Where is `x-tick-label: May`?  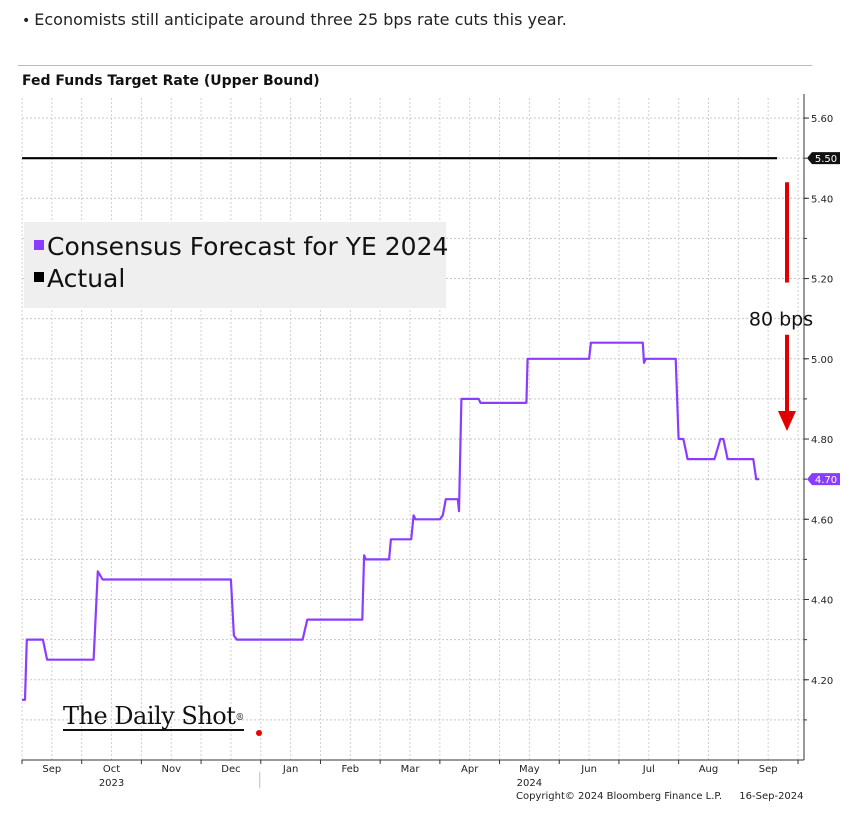
x-tick-label: May is located at coordinates (529, 769).